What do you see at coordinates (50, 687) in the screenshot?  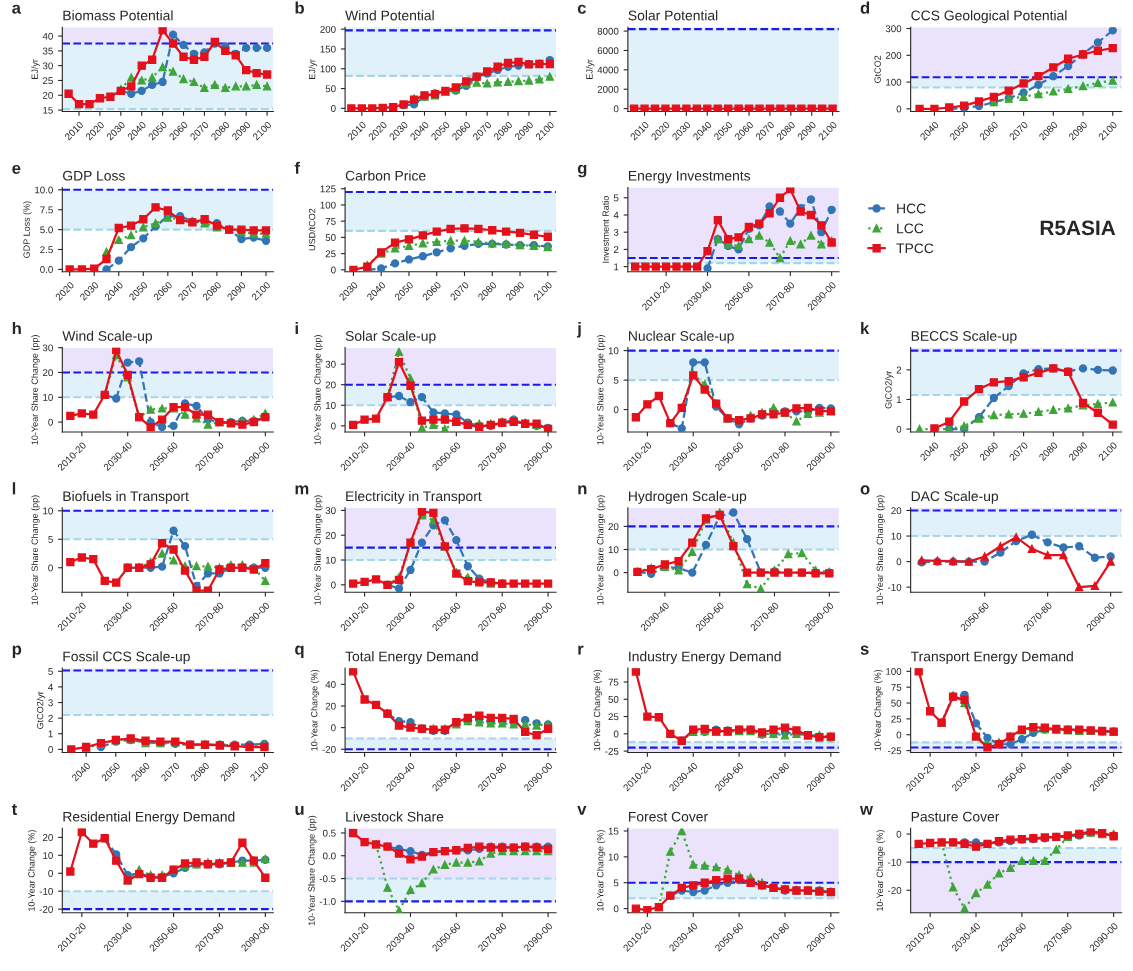 I see `y-tick-label: 4` at bounding box center [50, 687].